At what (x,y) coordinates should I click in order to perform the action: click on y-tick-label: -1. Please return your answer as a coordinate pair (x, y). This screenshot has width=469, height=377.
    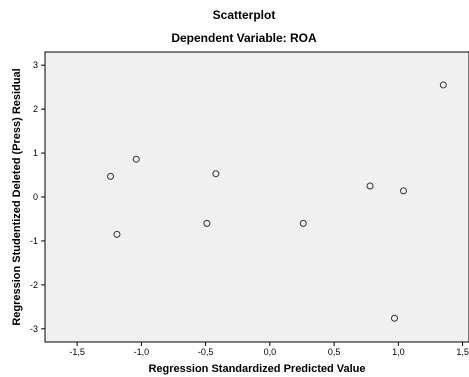
    Looking at the image, I should click on (34, 241).